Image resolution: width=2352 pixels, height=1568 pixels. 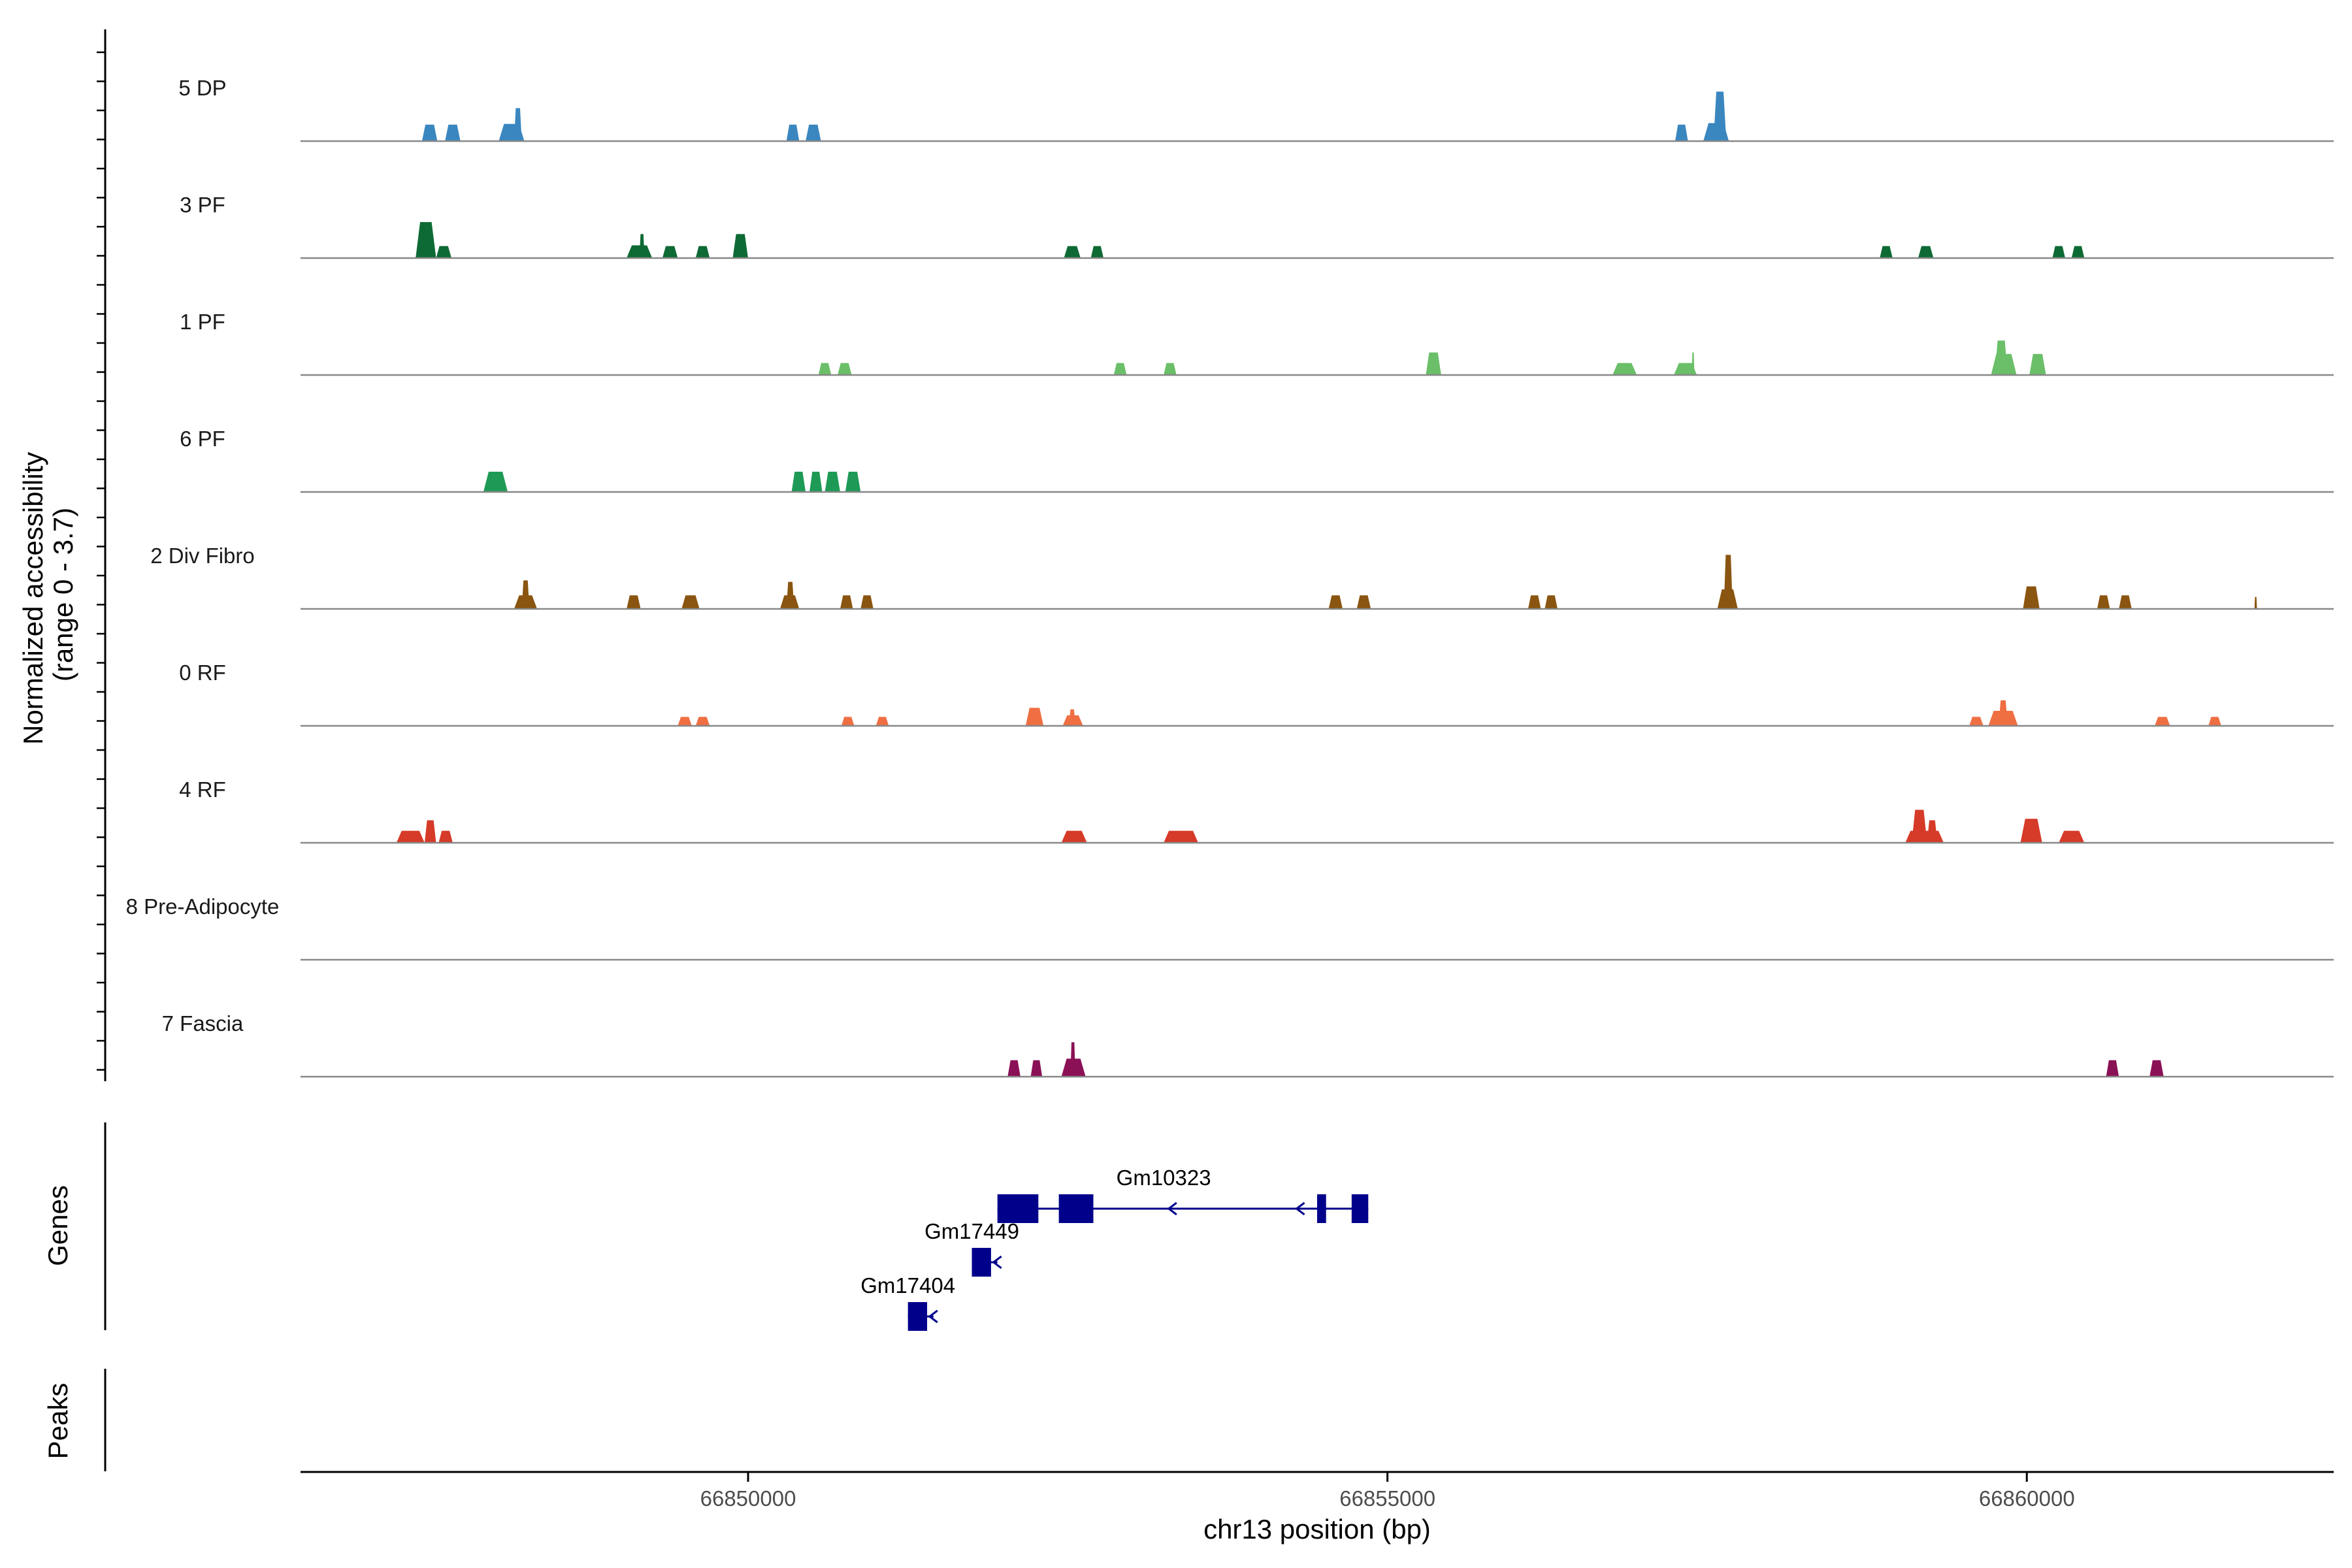 I want to click on track-label: 4 RF, so click(x=202, y=789).